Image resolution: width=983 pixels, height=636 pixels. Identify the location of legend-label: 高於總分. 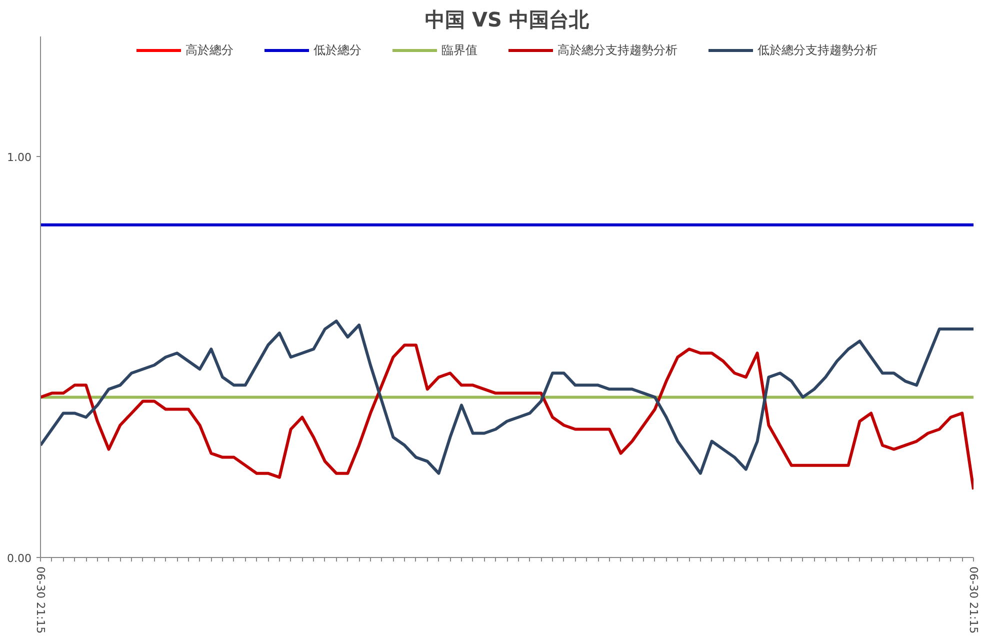
(210, 50).